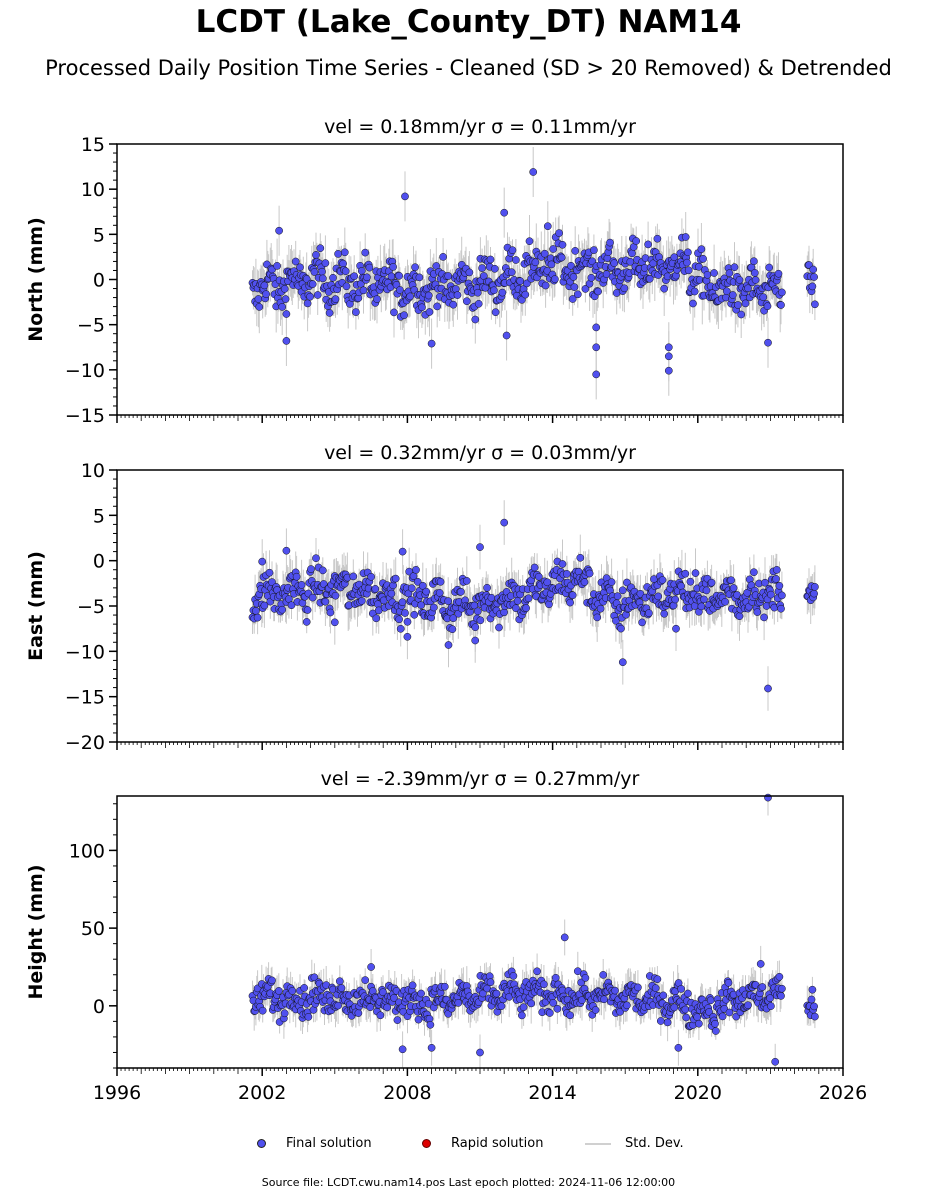  Describe the element at coordinates (262, 1093) in the screenshot. I see `x-tick-label: 2002` at that location.